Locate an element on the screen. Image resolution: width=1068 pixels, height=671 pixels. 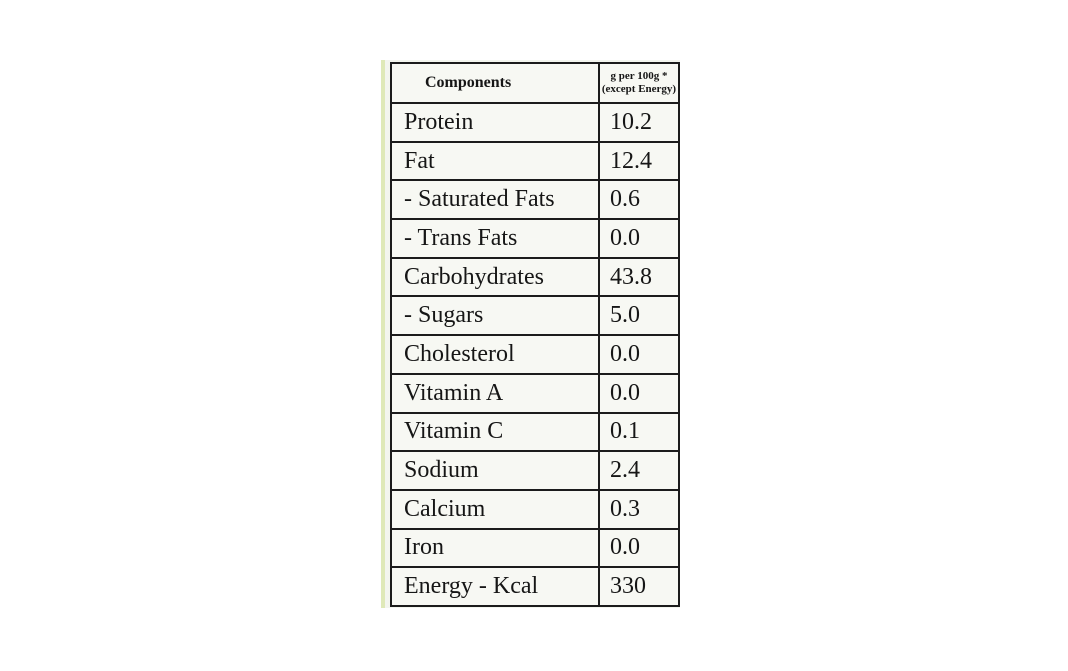
nutrient-name: - Saturated Fats is located at coordinates (495, 200).